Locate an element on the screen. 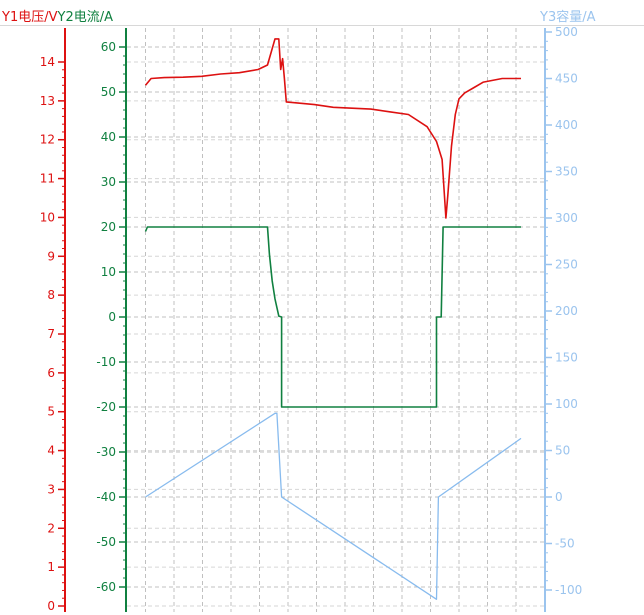  y1-tick-label: 10 is located at coordinates (47, 217).